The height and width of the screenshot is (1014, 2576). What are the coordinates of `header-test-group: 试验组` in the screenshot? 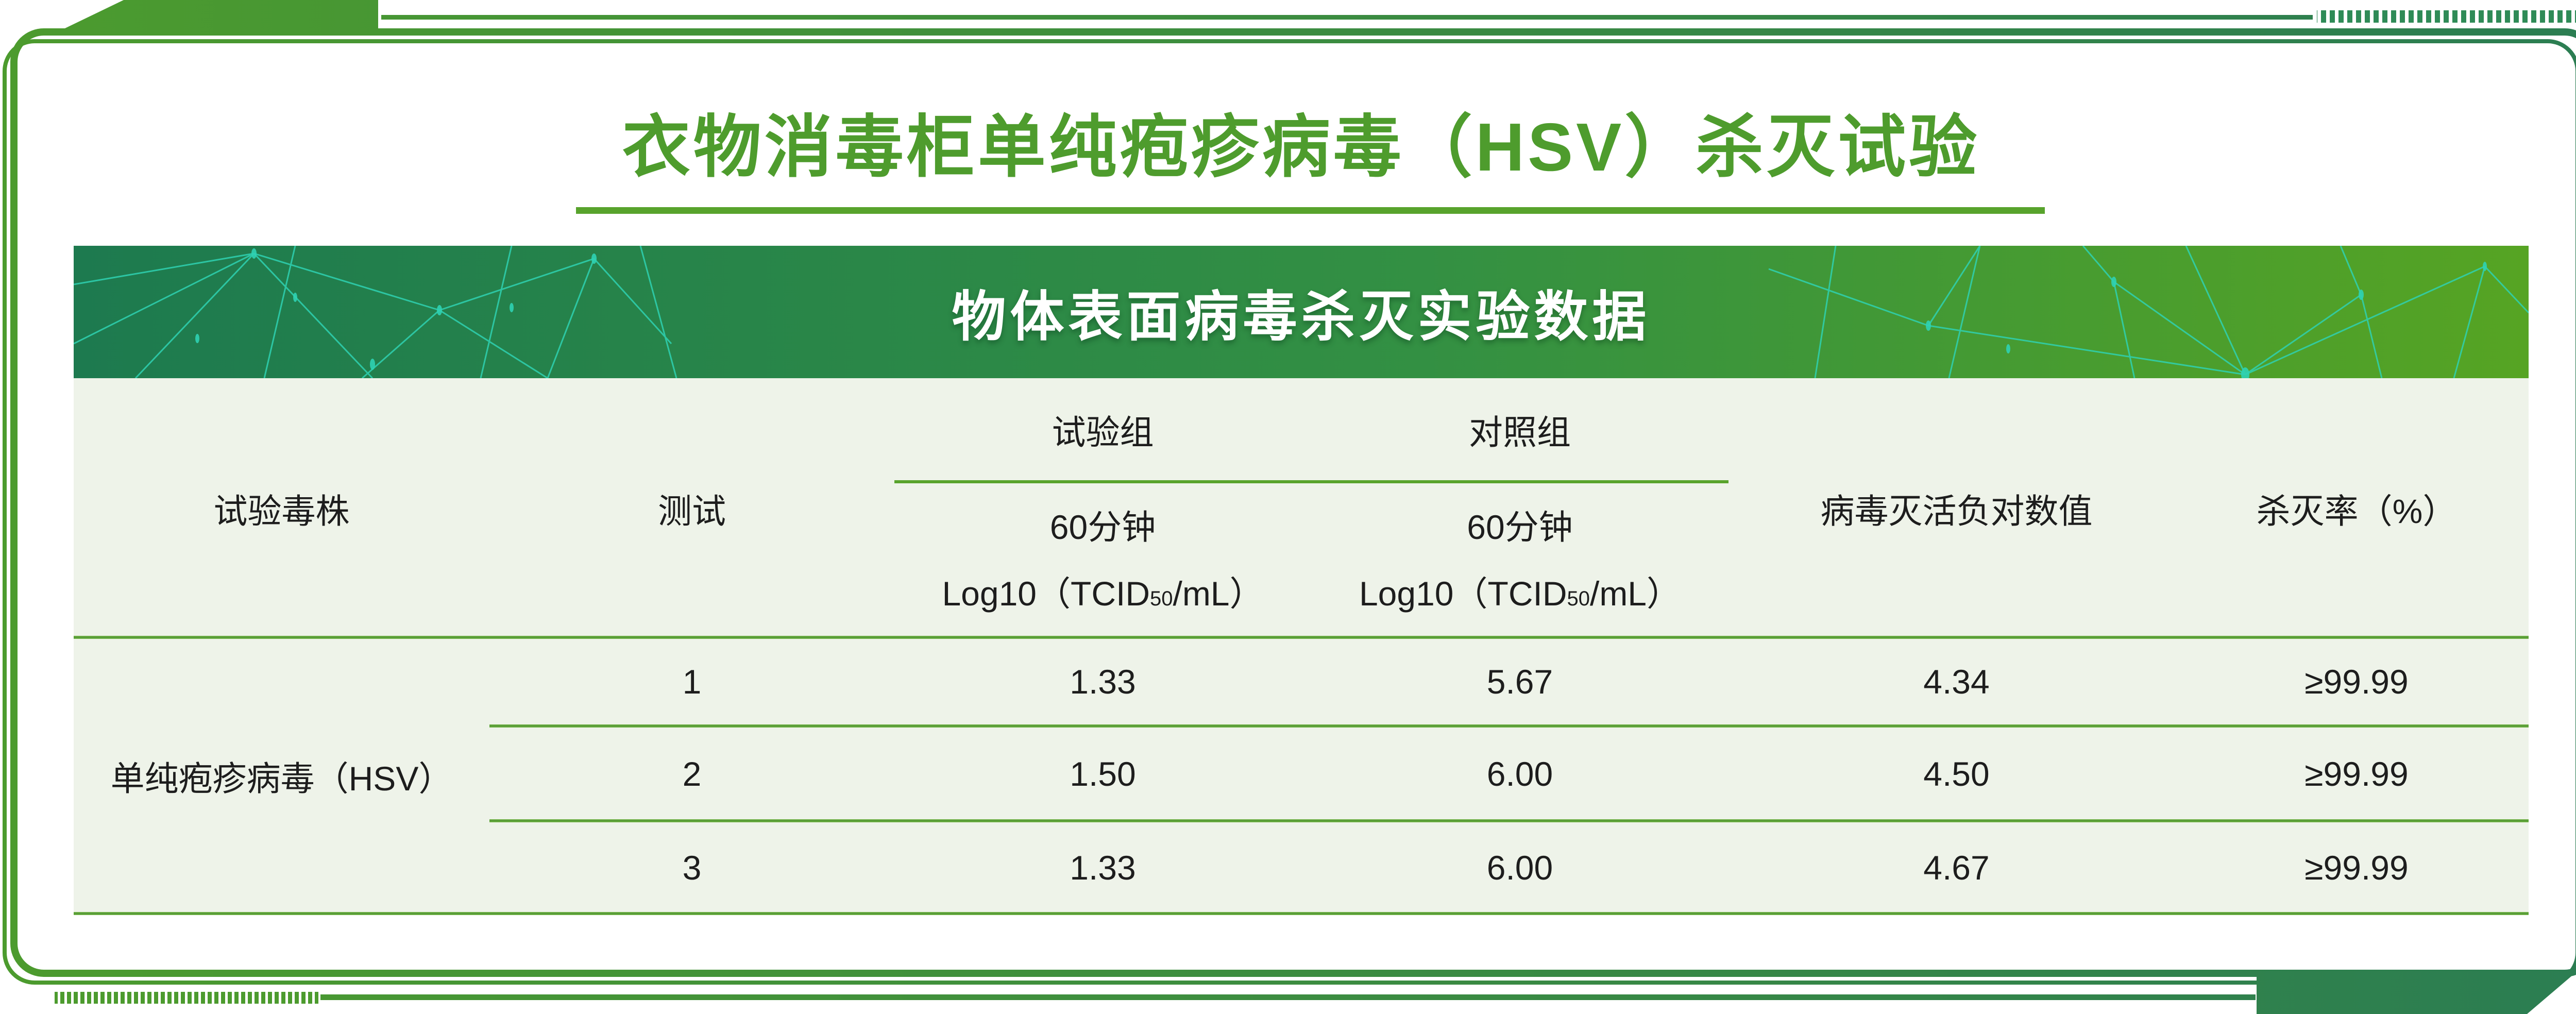 It's located at (1103, 432).